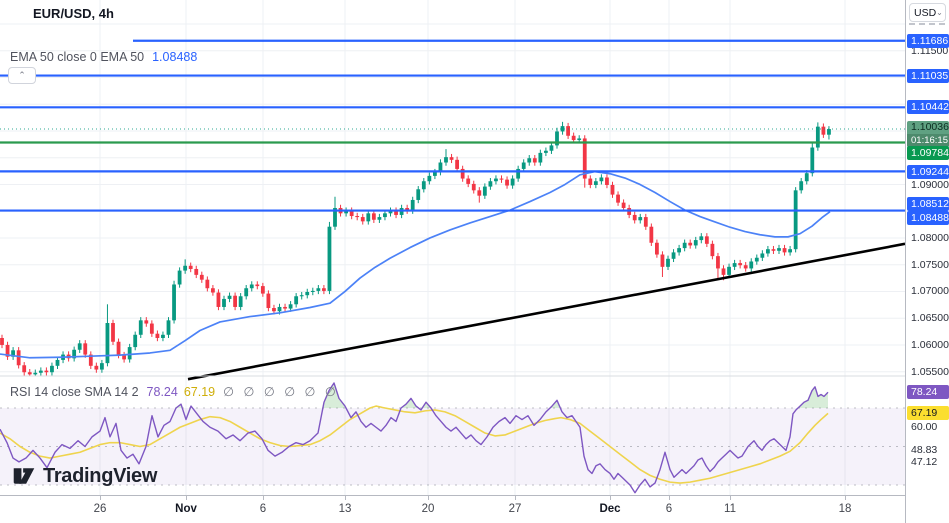 The image size is (949, 523). Describe the element at coordinates (930, 185) in the screenshot. I see `price-tick: 1.09000` at that location.